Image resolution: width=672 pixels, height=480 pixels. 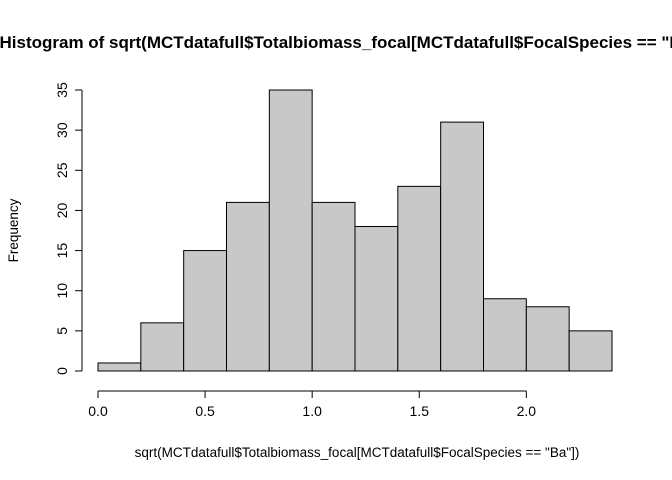 What do you see at coordinates (13, 230) in the screenshot?
I see `y-axis-label: Frequency` at bounding box center [13, 230].